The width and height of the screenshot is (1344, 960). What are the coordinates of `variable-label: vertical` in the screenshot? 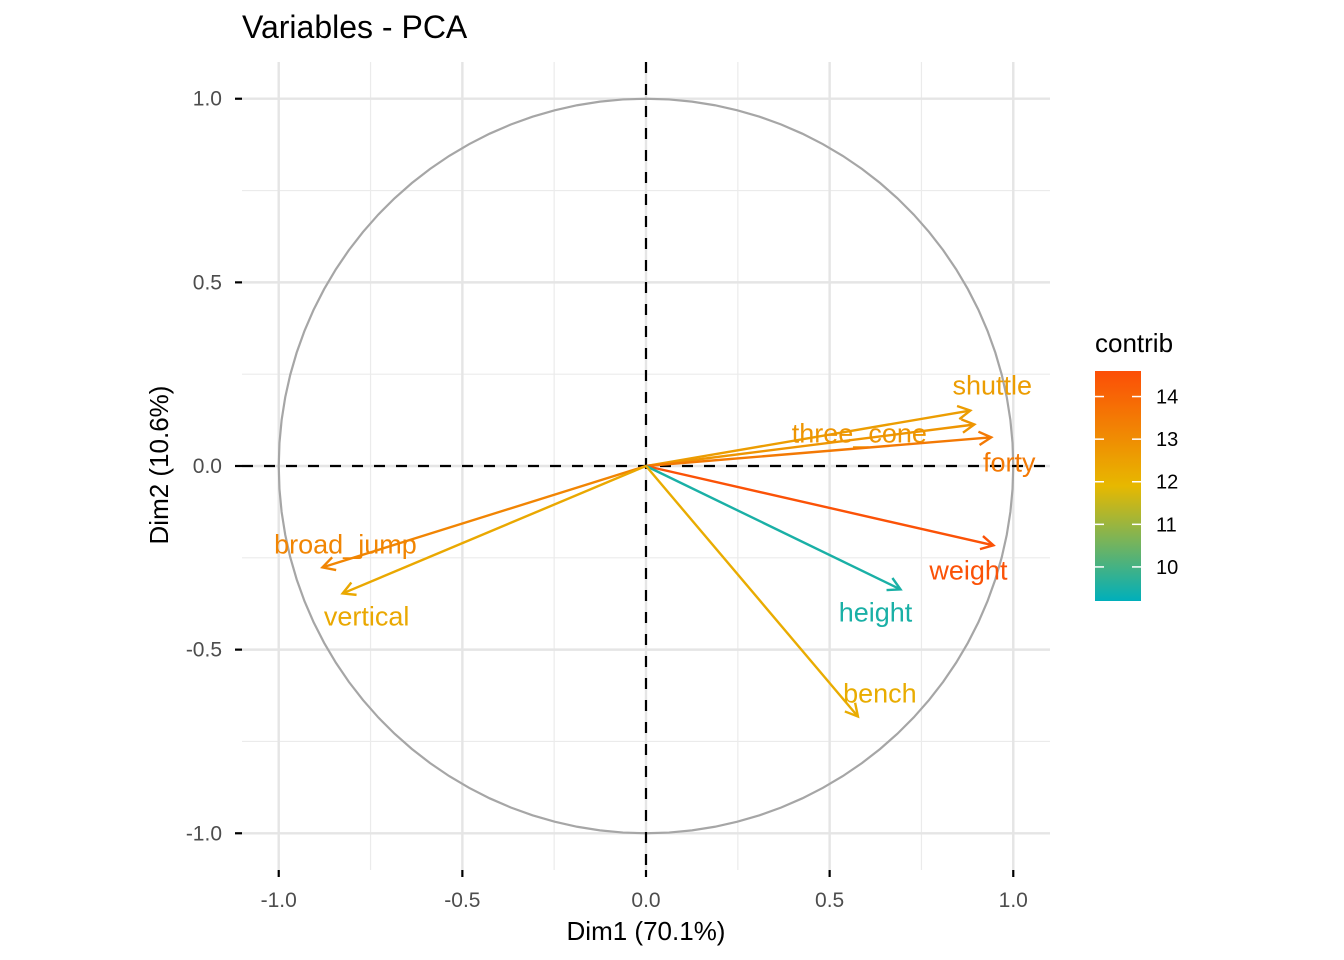 It's located at (367, 616).